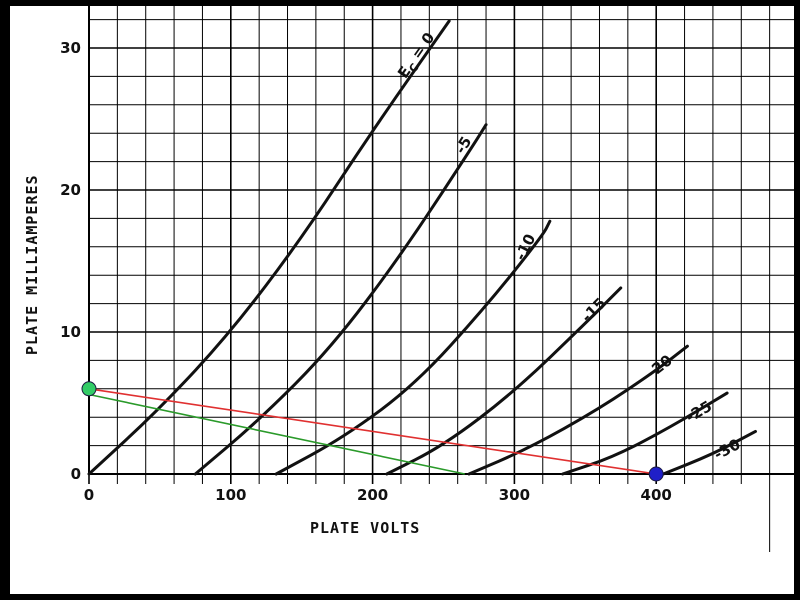 The image size is (800, 600). Describe the element at coordinates (46, 241) in the screenshot. I see `left-blank-area` at that location.